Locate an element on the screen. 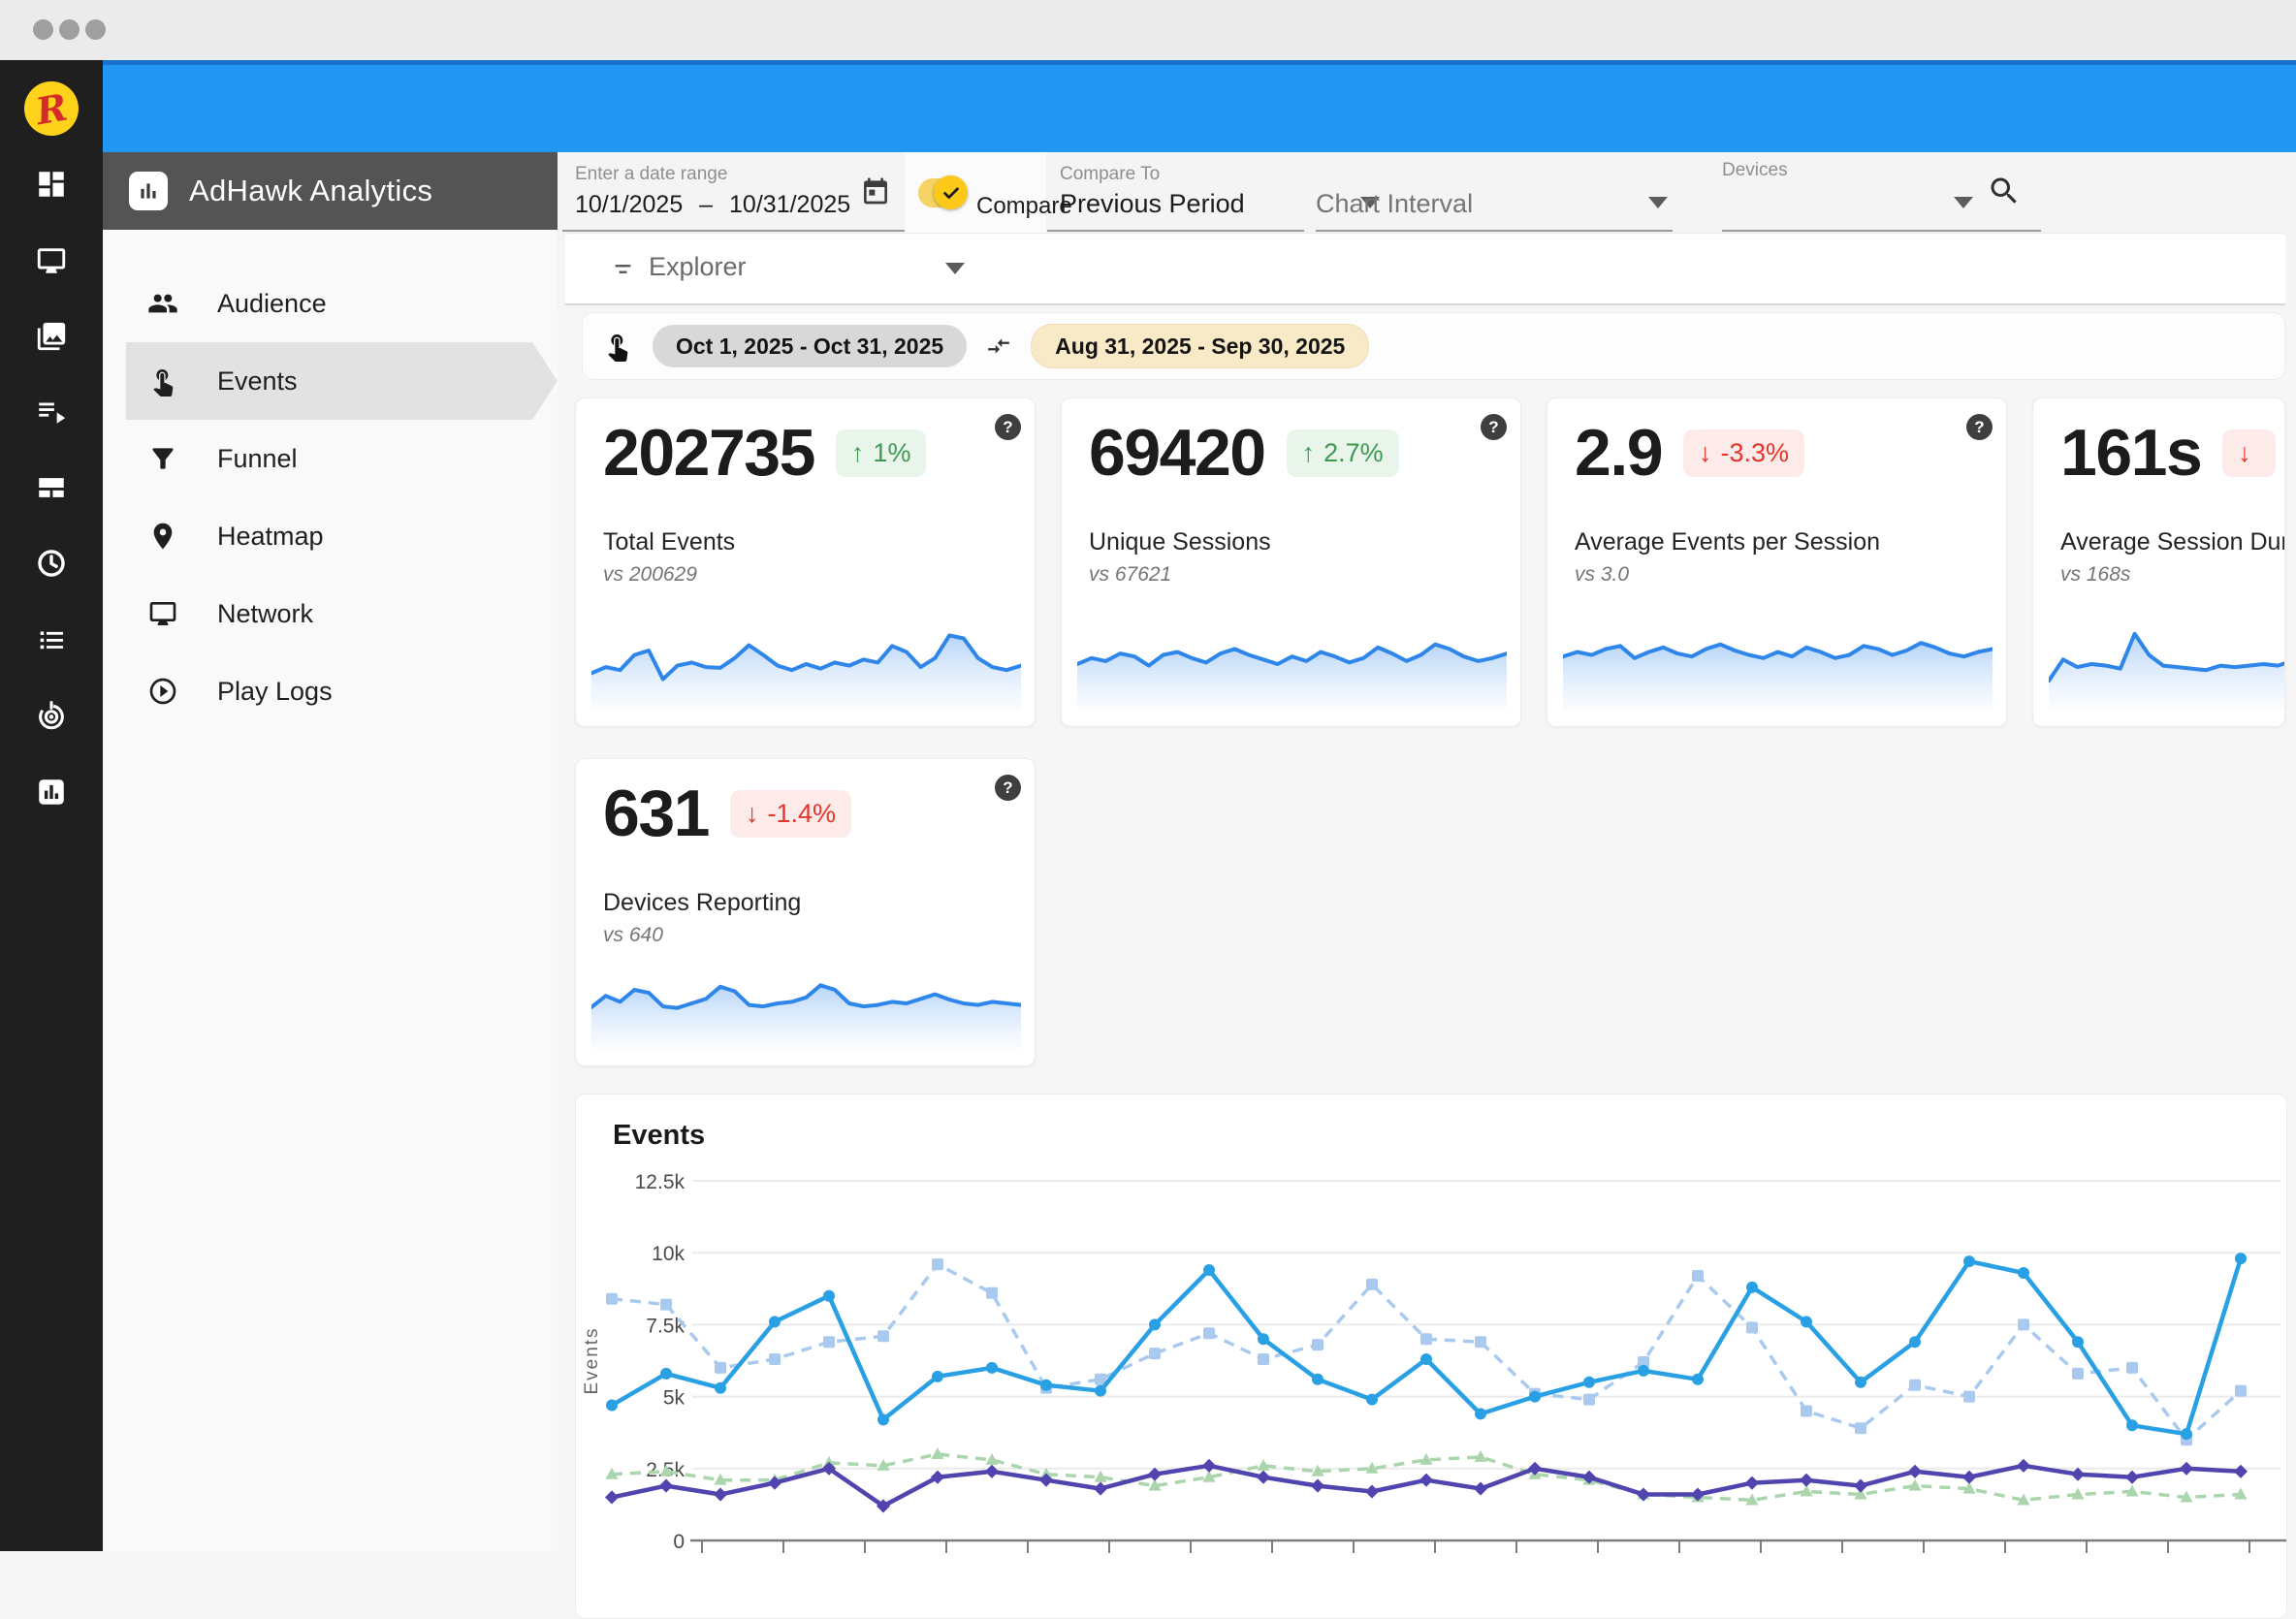  primary-range-chip: Oct 1, 2025 - Oct 31, 2025 is located at coordinates (810, 346).